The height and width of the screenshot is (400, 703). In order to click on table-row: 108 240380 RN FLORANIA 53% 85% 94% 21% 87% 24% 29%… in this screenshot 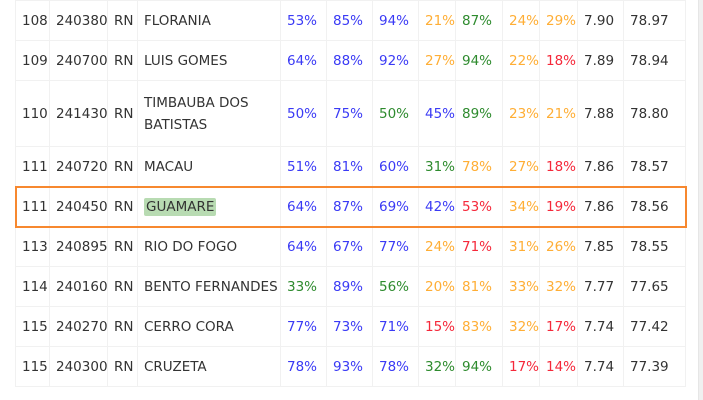, I will do `click(350, 20)`.